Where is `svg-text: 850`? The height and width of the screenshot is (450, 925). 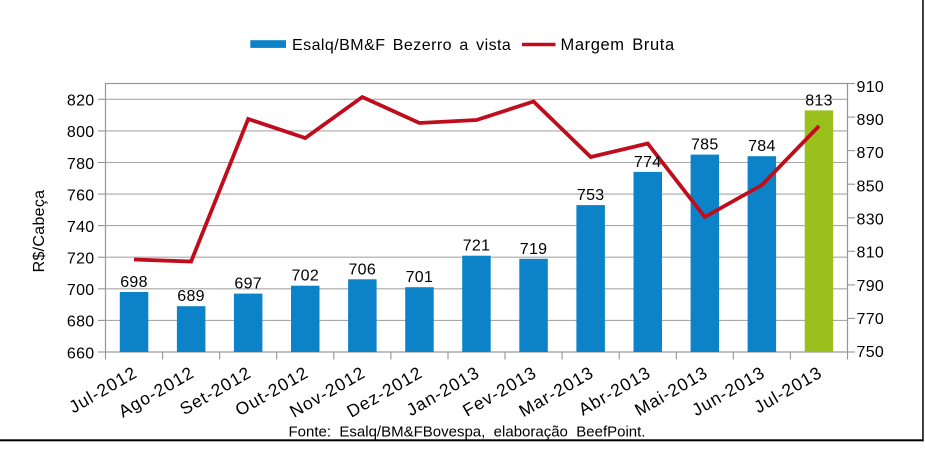
svg-text: 850 is located at coordinates (871, 186).